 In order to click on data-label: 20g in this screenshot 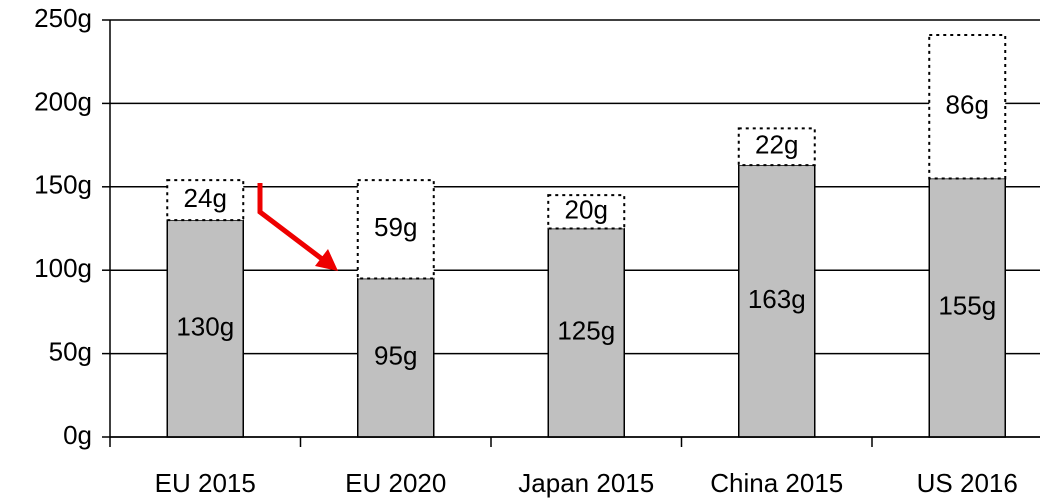, I will do `click(586, 210)`.